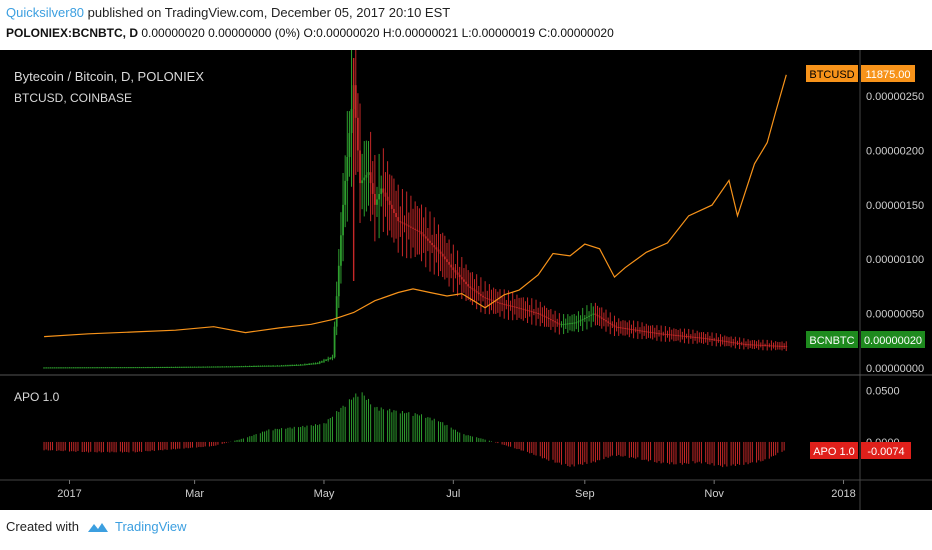  Describe the element at coordinates (831, 341) in the screenshot. I see `bcnbtc-badge-label: BCNBTC` at that location.